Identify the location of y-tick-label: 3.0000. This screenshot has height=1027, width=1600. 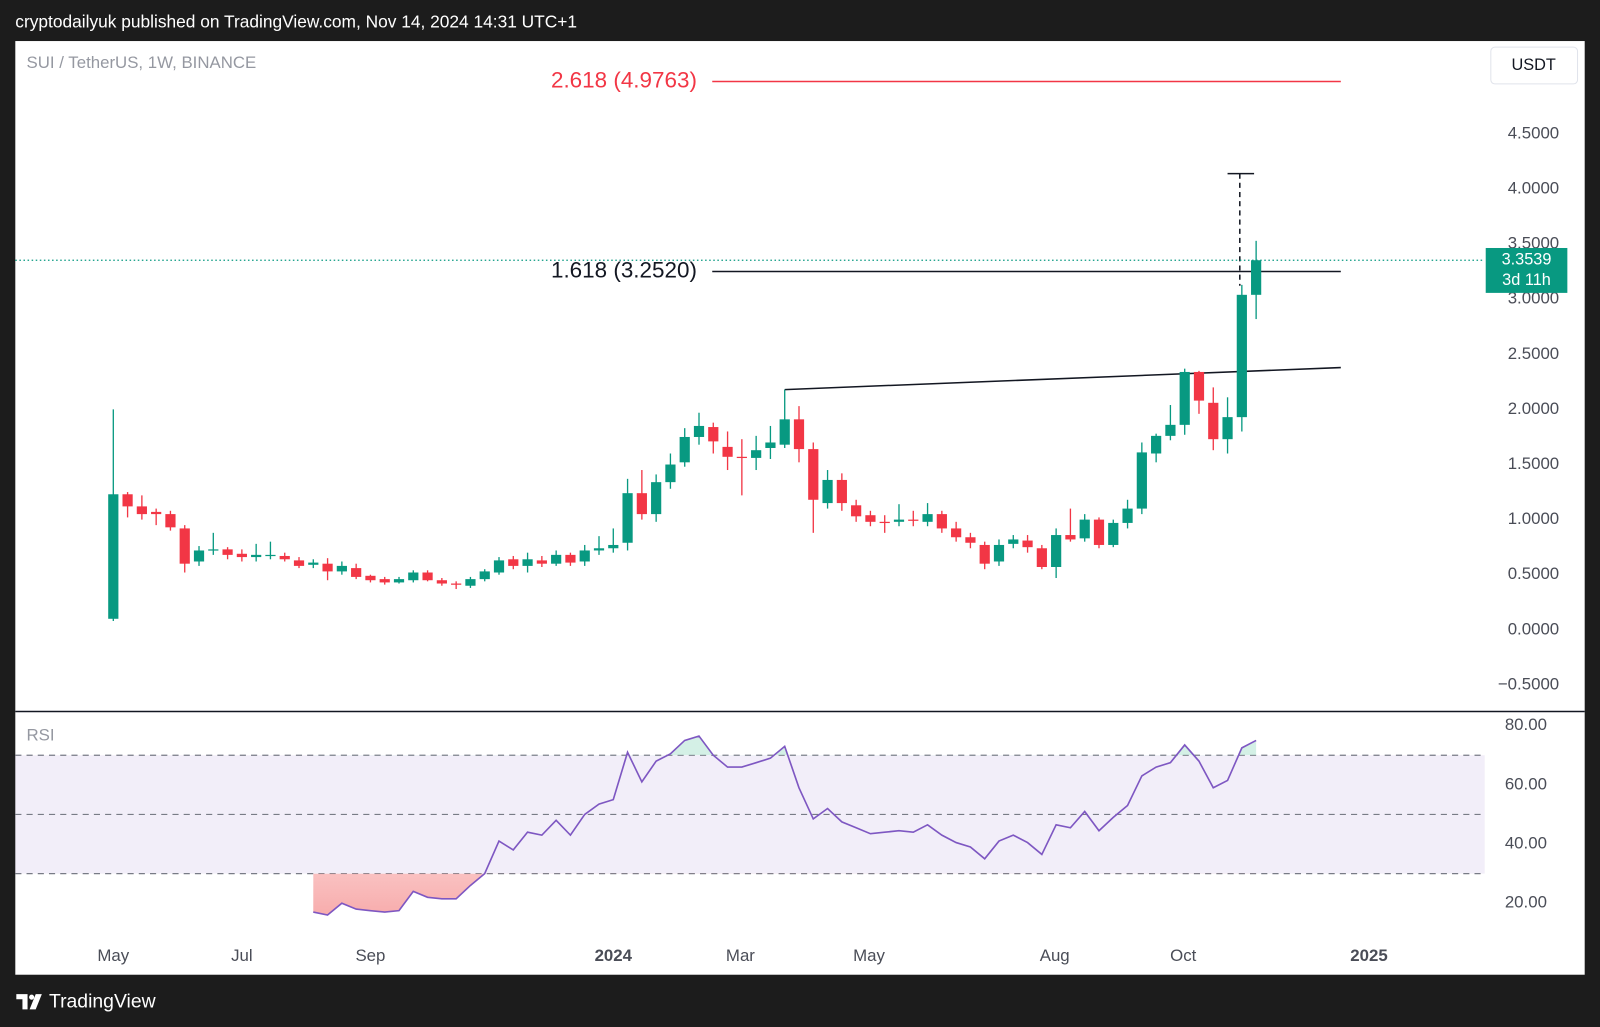
(1533, 298).